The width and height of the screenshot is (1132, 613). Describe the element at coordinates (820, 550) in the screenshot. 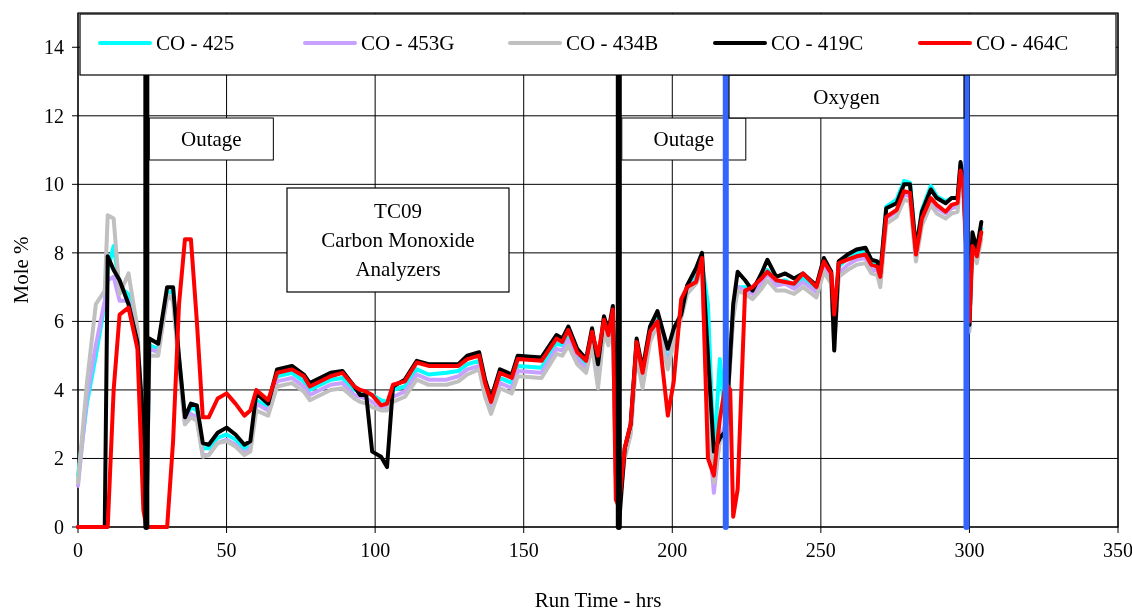

I see `x-tick-label: 250` at that location.